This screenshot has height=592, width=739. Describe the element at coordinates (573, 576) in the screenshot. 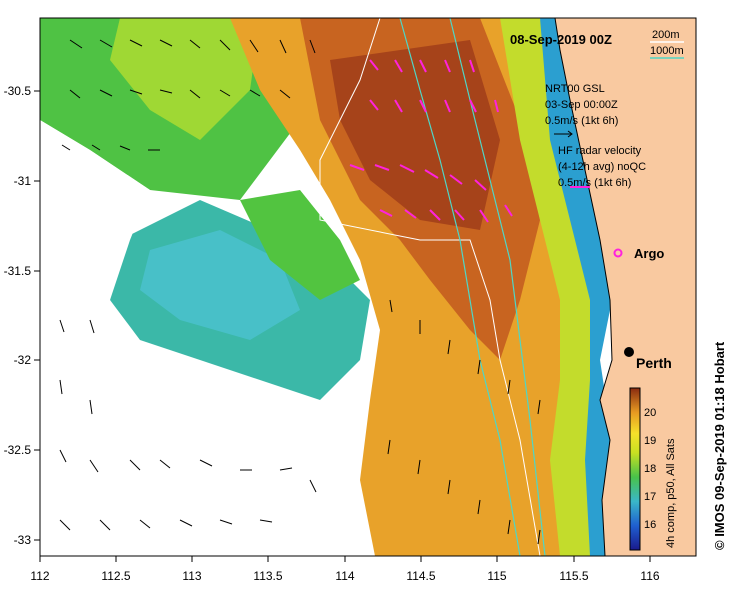

I see `x-tick-115.5: 115.5` at that location.